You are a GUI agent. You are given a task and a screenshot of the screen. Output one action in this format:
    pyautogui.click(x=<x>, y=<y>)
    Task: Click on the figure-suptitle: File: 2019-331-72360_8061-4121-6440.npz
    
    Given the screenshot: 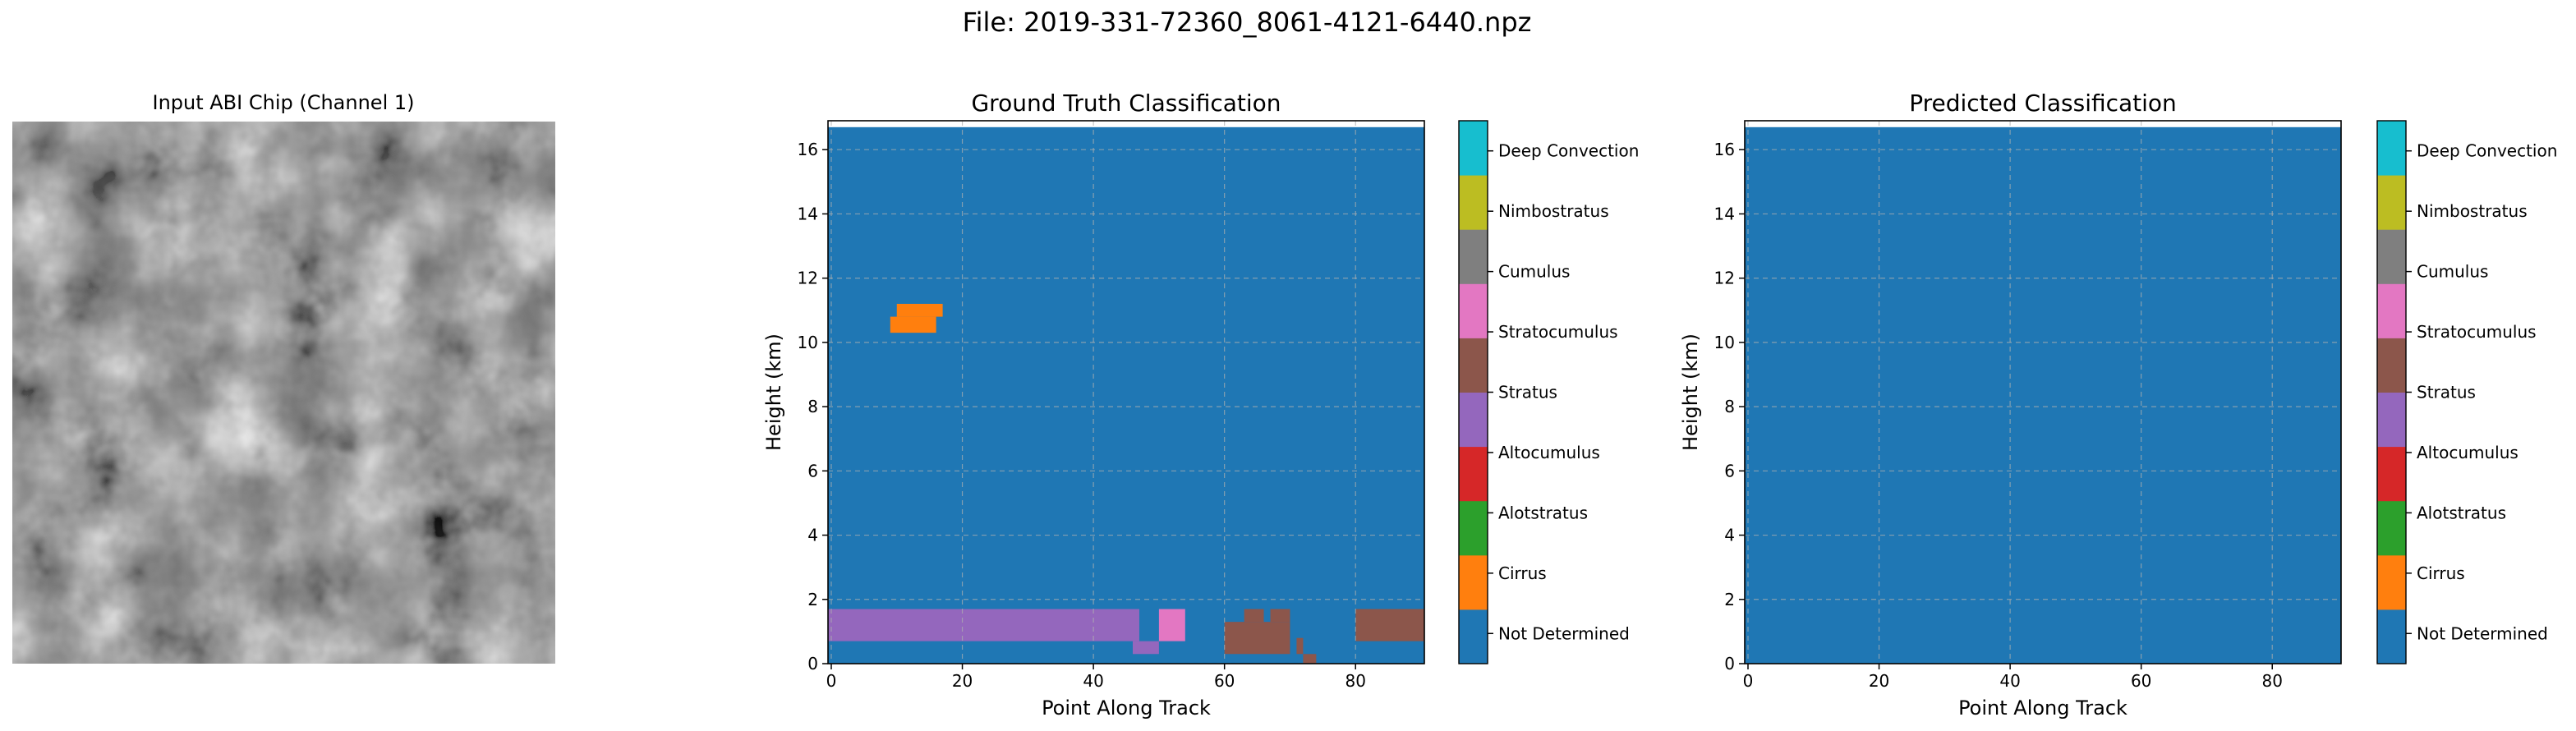 What is the action you would take?
    pyautogui.click(x=1247, y=22)
    